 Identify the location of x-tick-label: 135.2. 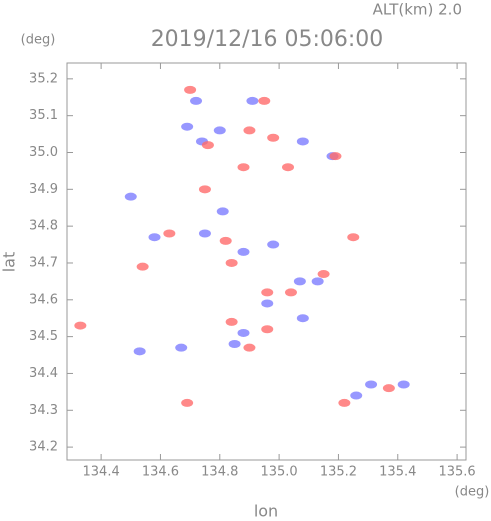
(338, 472).